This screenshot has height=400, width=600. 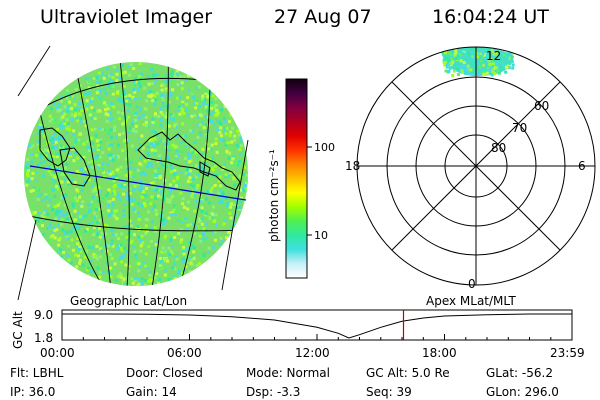 What do you see at coordinates (43, 315) in the screenshot?
I see `timeline-y-tick-9: 9.0` at bounding box center [43, 315].